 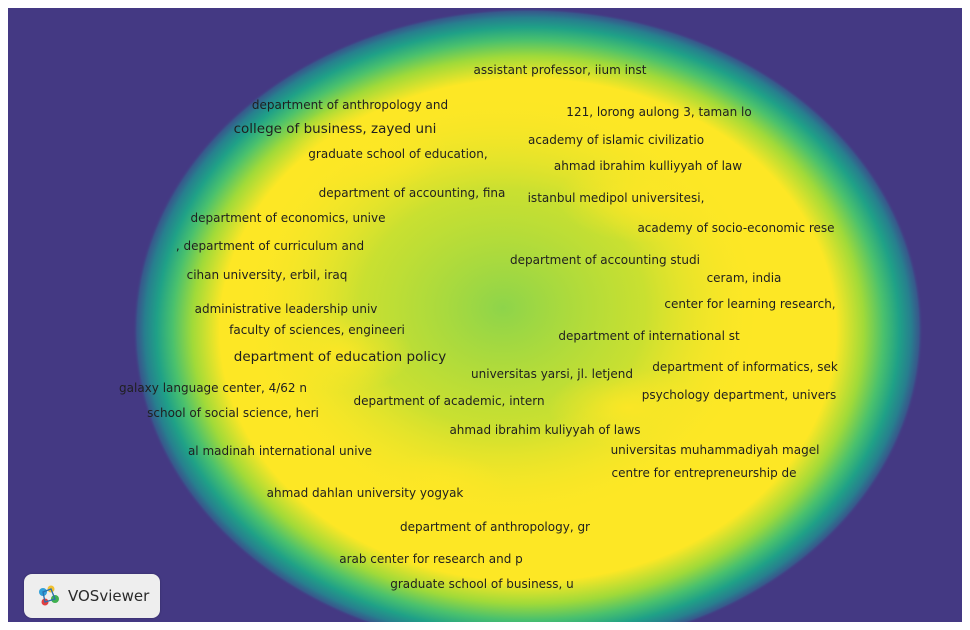 What do you see at coordinates (745, 367) in the screenshot?
I see `node-label: department of informatics, sek` at bounding box center [745, 367].